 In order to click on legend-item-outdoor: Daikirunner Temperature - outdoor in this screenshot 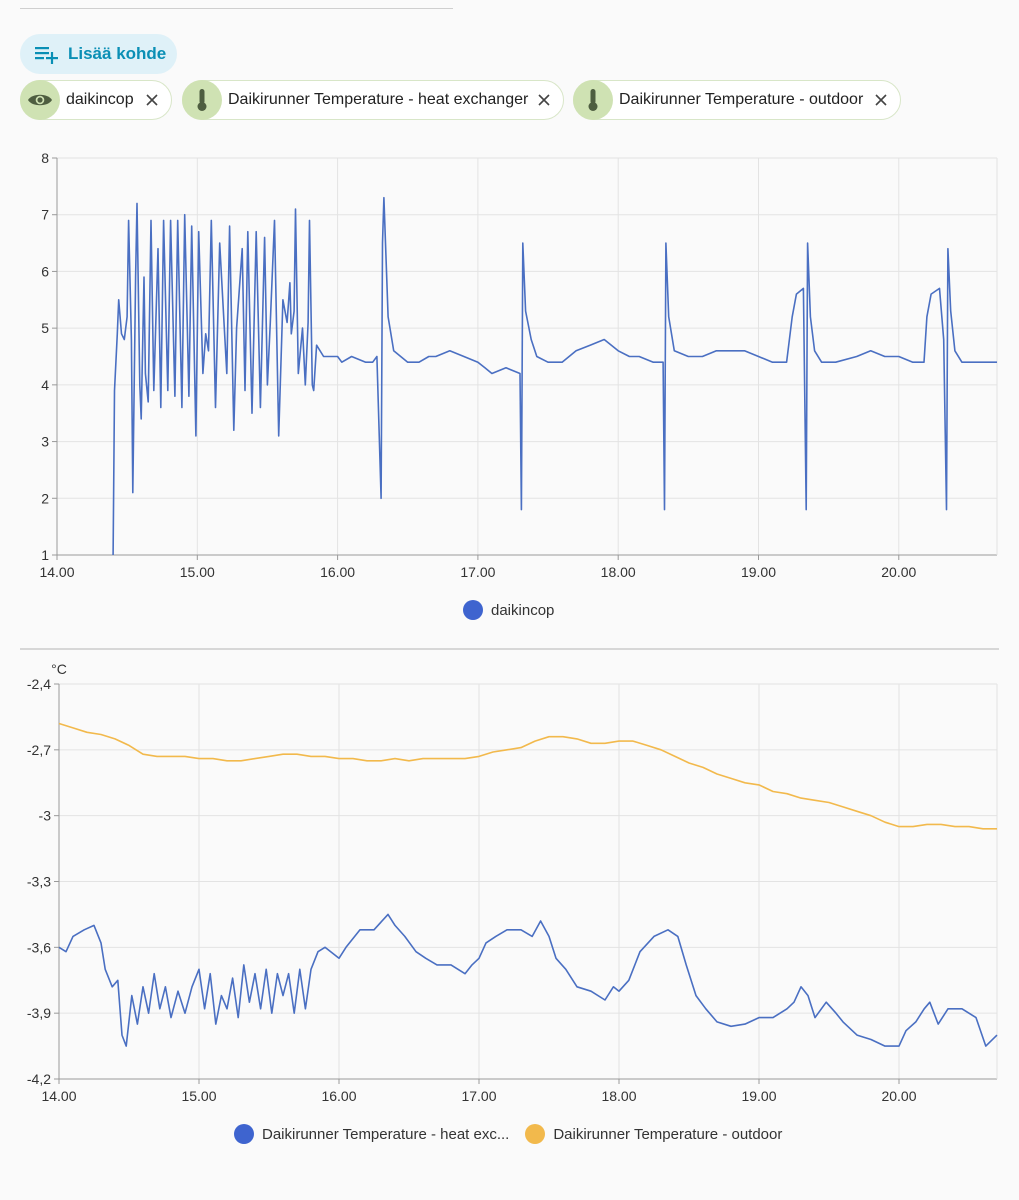, I will do `click(653, 1134)`.